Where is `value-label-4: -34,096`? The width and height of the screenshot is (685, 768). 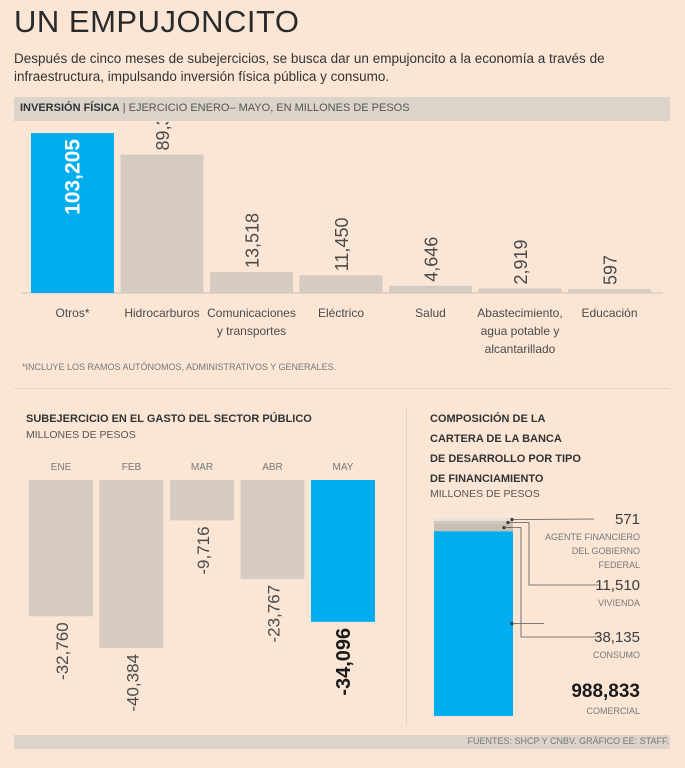 value-label-4: -34,096 is located at coordinates (344, 662).